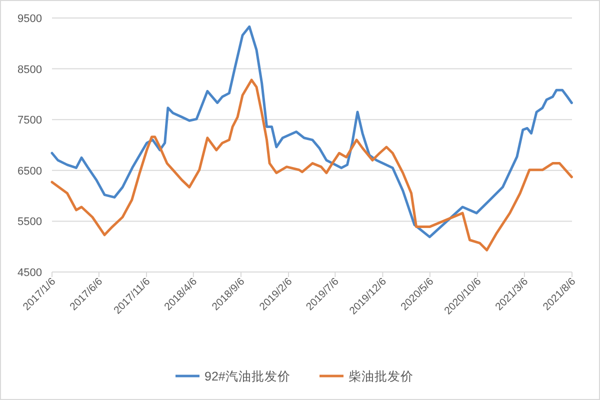 The width and height of the screenshot is (600, 400). I want to click on y-tick-label: 7500, so click(30, 120).